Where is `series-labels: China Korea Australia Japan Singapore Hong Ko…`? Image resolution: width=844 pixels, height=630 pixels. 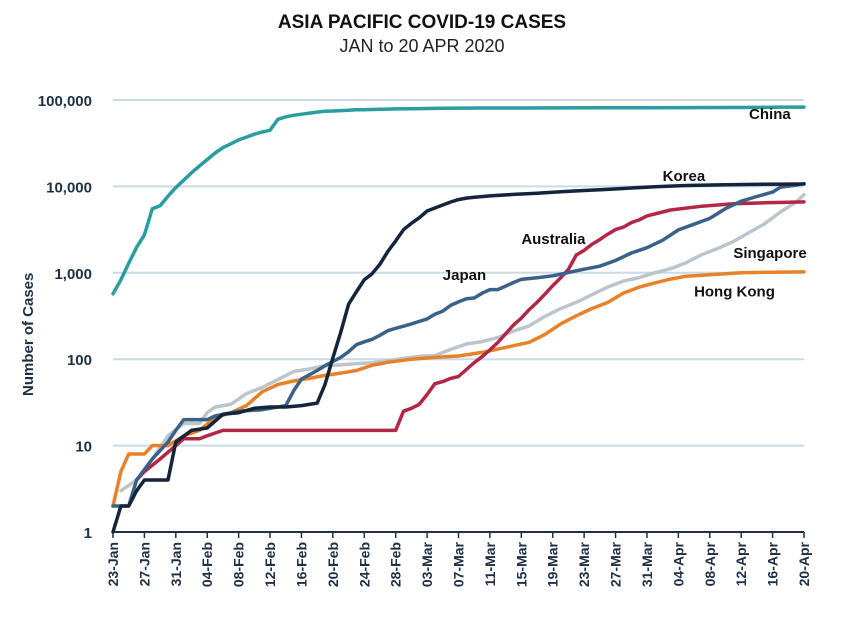 series-labels: China Korea Australia Japan Singapore Hong Ko… is located at coordinates (625, 203).